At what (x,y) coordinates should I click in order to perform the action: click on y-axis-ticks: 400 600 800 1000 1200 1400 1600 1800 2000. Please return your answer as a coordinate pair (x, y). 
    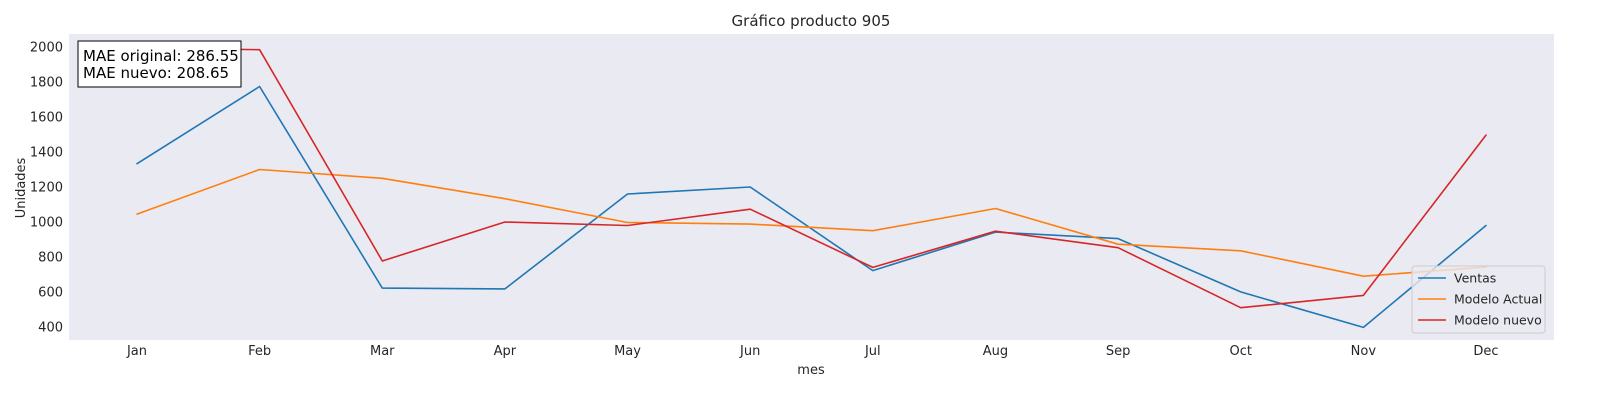
    Looking at the image, I should click on (46, 188).